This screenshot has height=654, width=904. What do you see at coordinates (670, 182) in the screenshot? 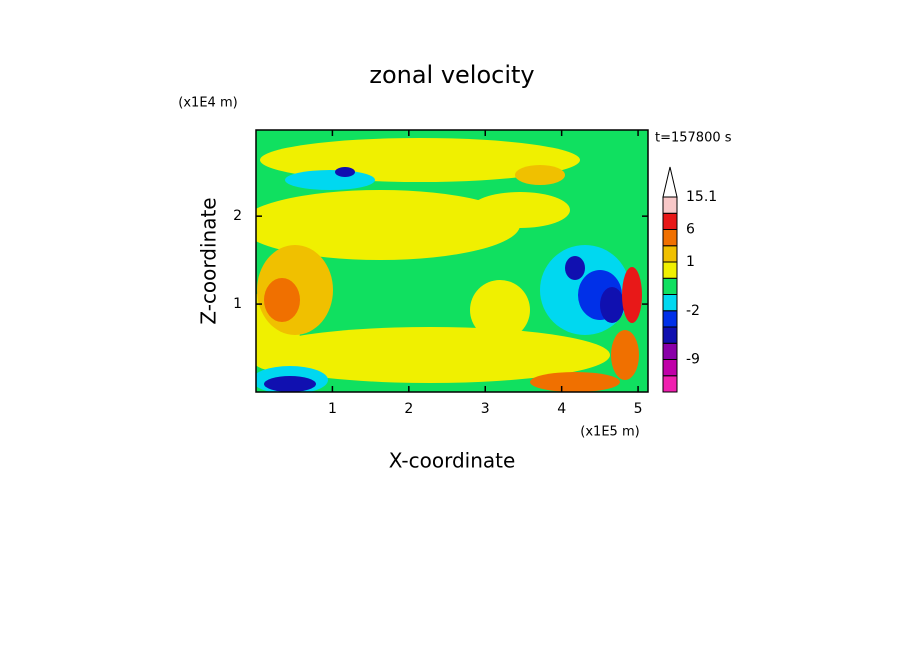
I see `colorbar-extension` at bounding box center [670, 182].